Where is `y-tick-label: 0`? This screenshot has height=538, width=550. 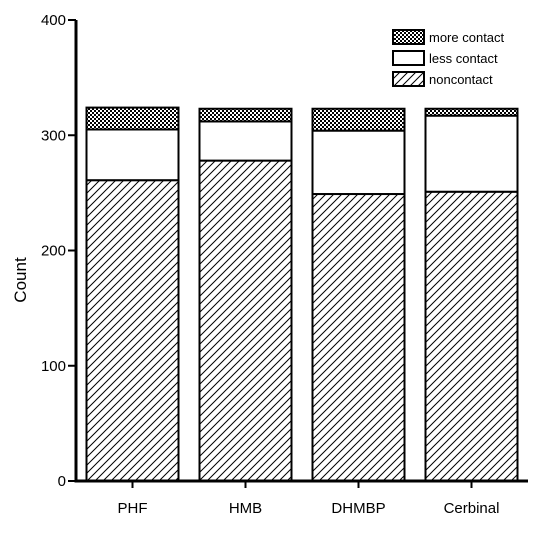 y-tick-label: 0 is located at coordinates (62, 481).